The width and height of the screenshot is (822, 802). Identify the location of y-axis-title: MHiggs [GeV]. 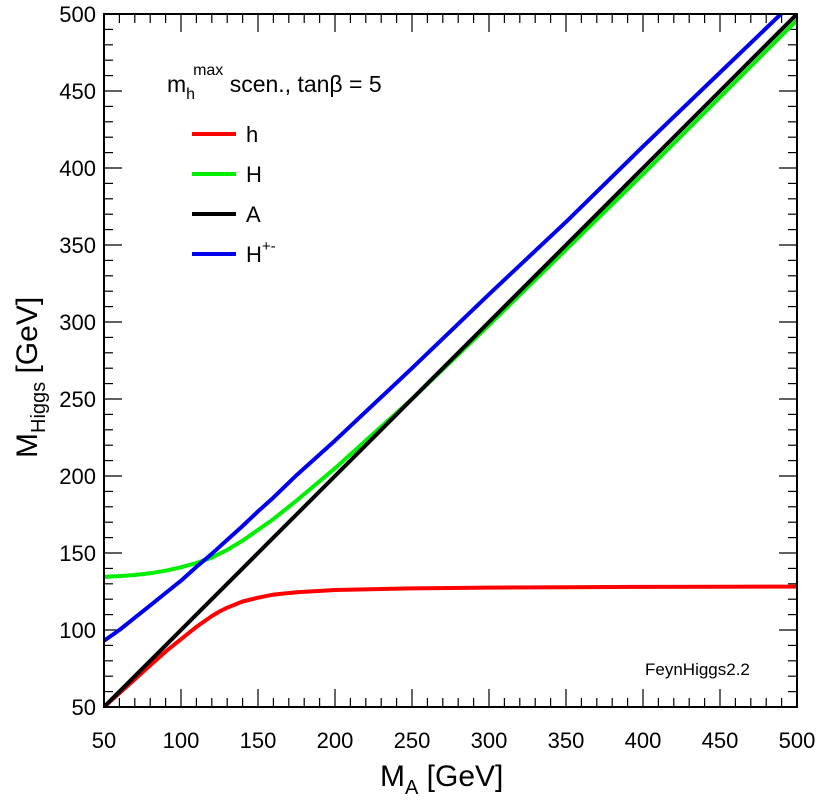
(30, 377).